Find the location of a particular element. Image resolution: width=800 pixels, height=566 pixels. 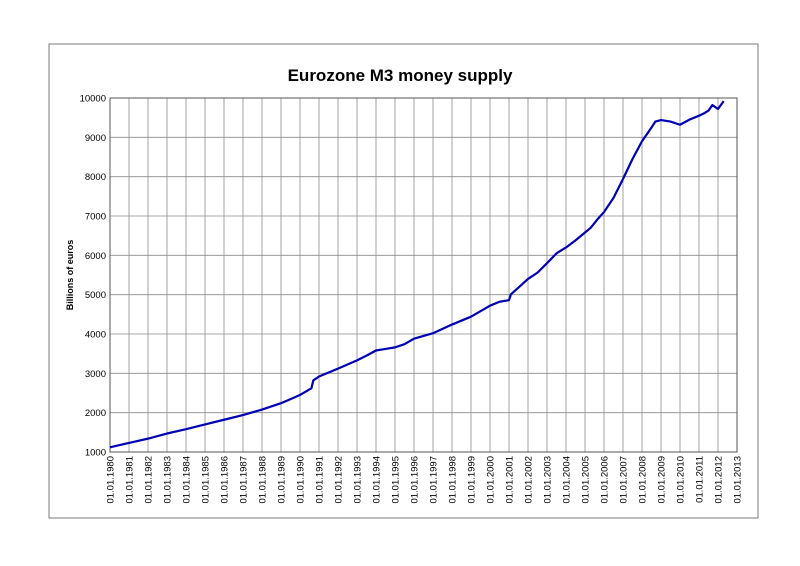

x-tick-label: 01.01.2005 is located at coordinates (586, 480).